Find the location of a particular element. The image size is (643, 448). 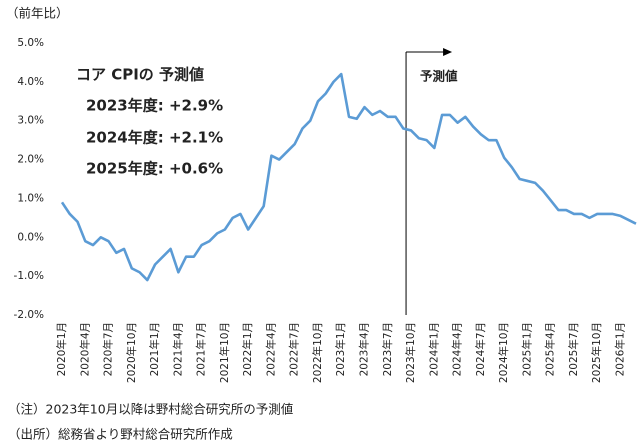

x-tick-label: 2022年7月 is located at coordinates (294, 349).